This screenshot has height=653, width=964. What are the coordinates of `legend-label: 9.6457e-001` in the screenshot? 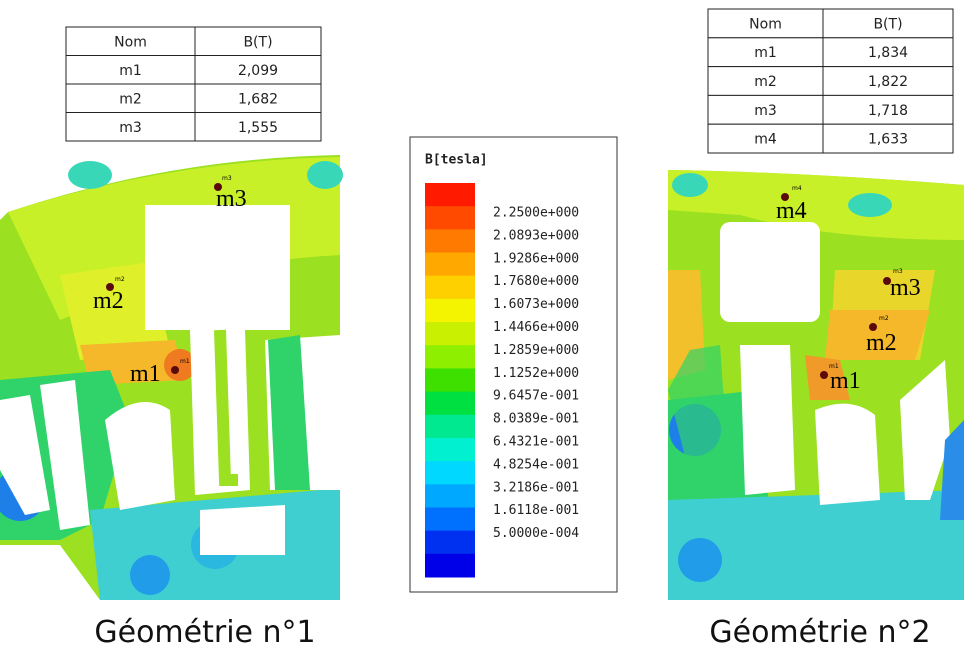 It's located at (536, 396).